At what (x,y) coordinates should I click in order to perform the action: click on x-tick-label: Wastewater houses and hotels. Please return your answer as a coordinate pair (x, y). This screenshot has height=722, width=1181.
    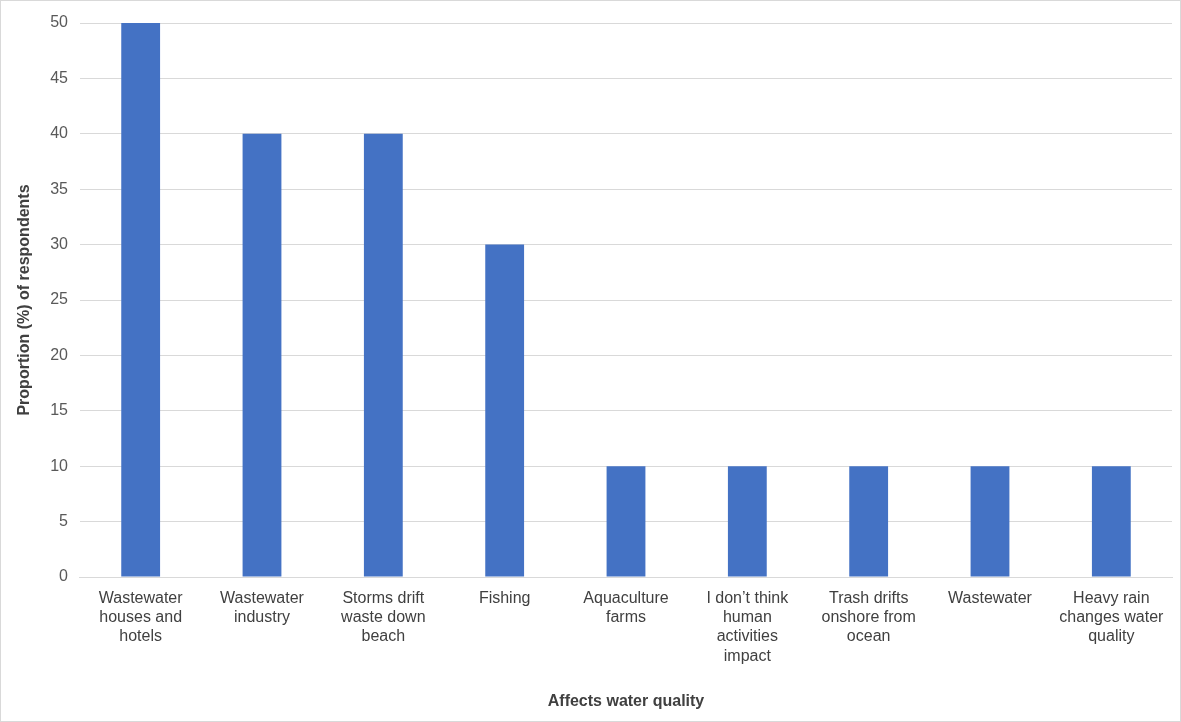
    Looking at the image, I should click on (141, 617).